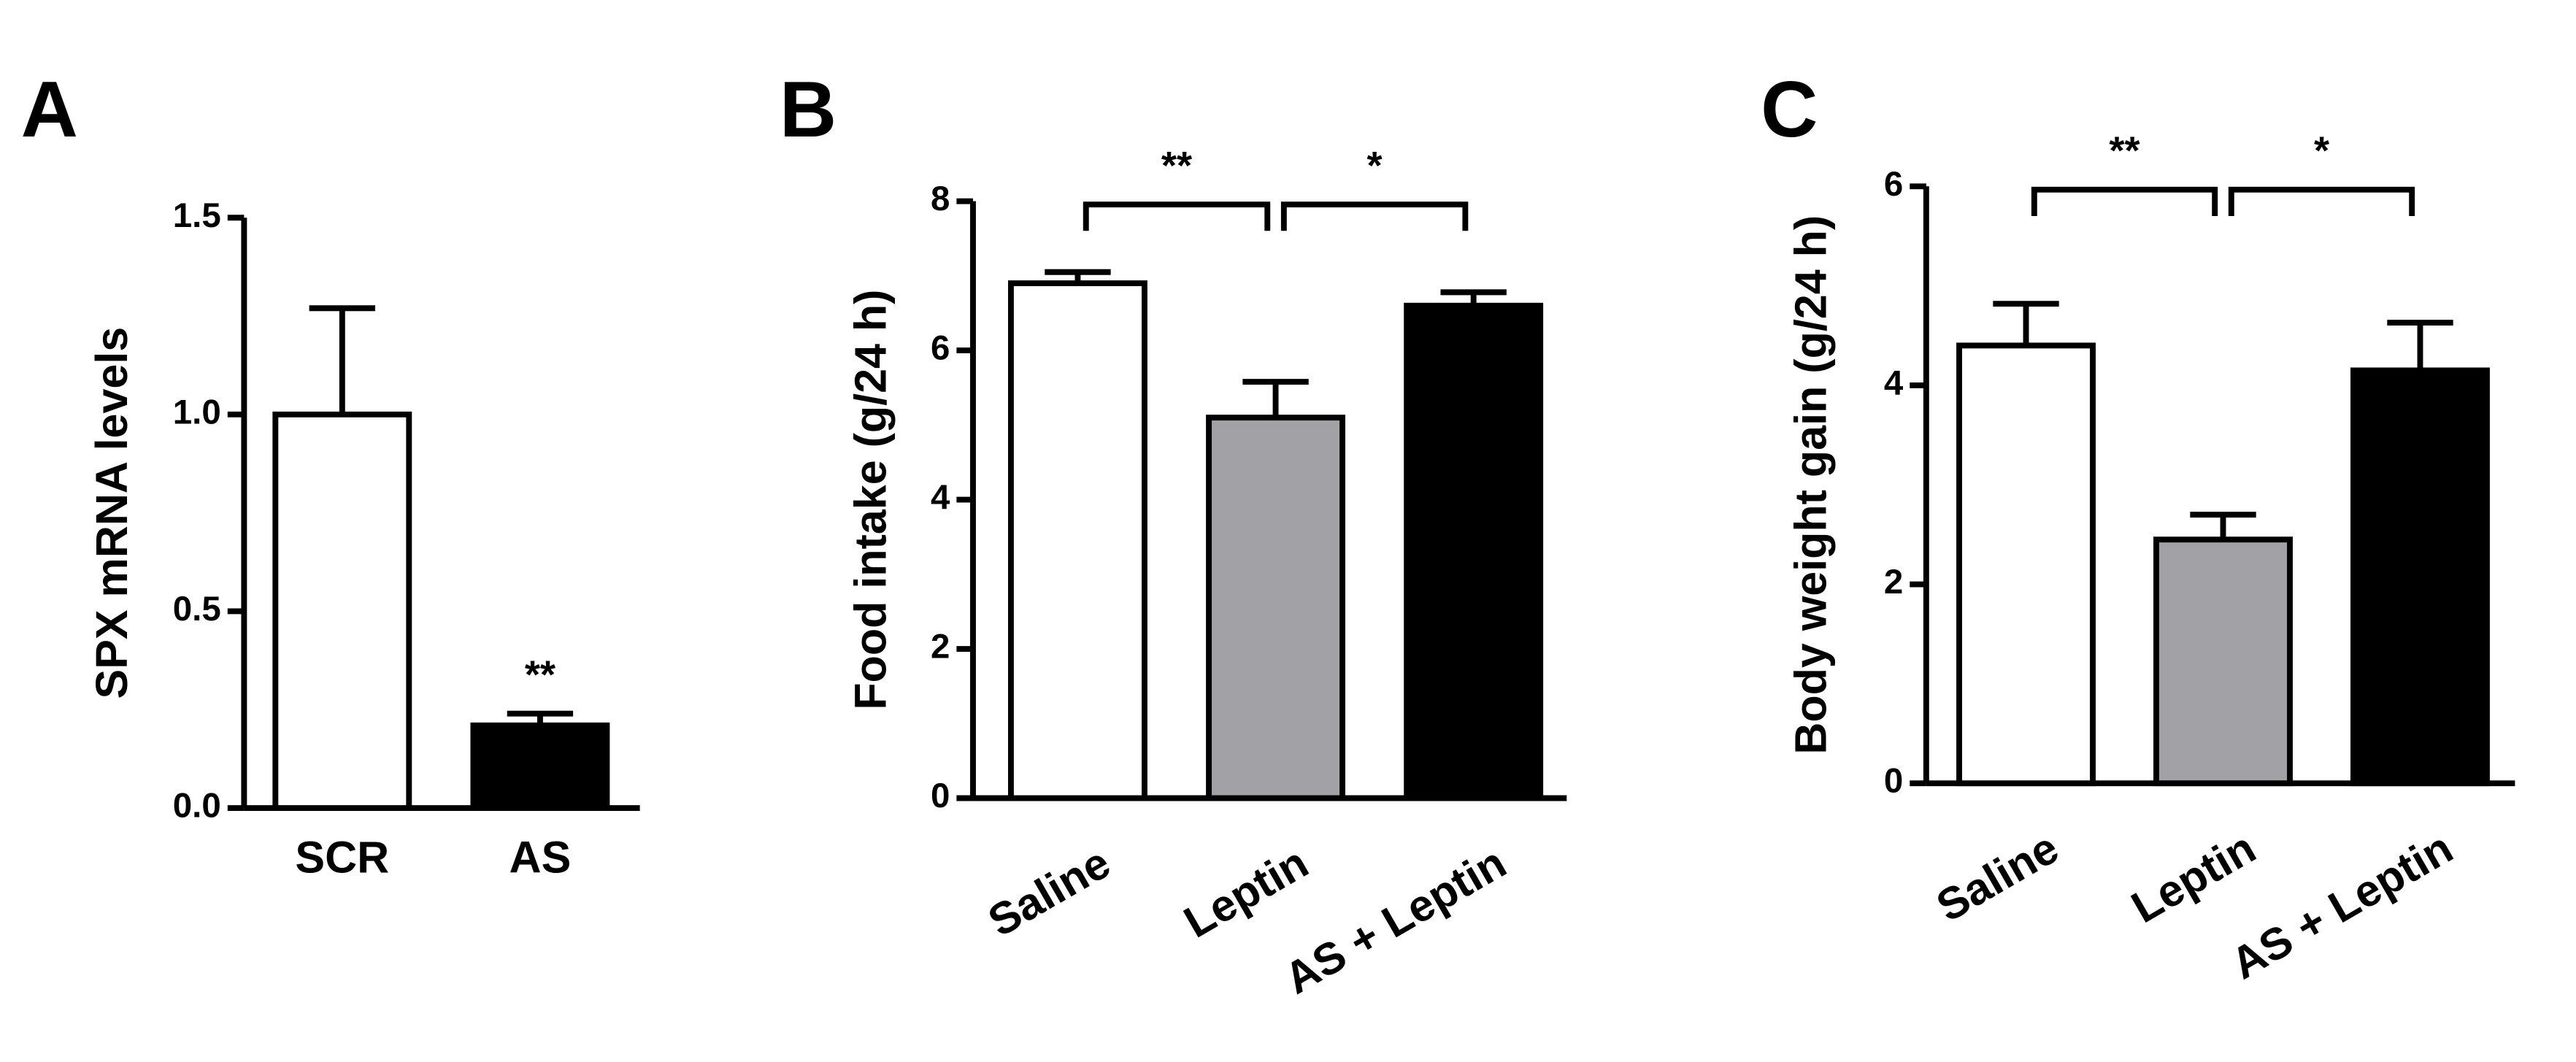 The height and width of the screenshot is (1062, 2576). Describe the element at coordinates (49, 109) in the screenshot. I see `panel-label: A` at that location.